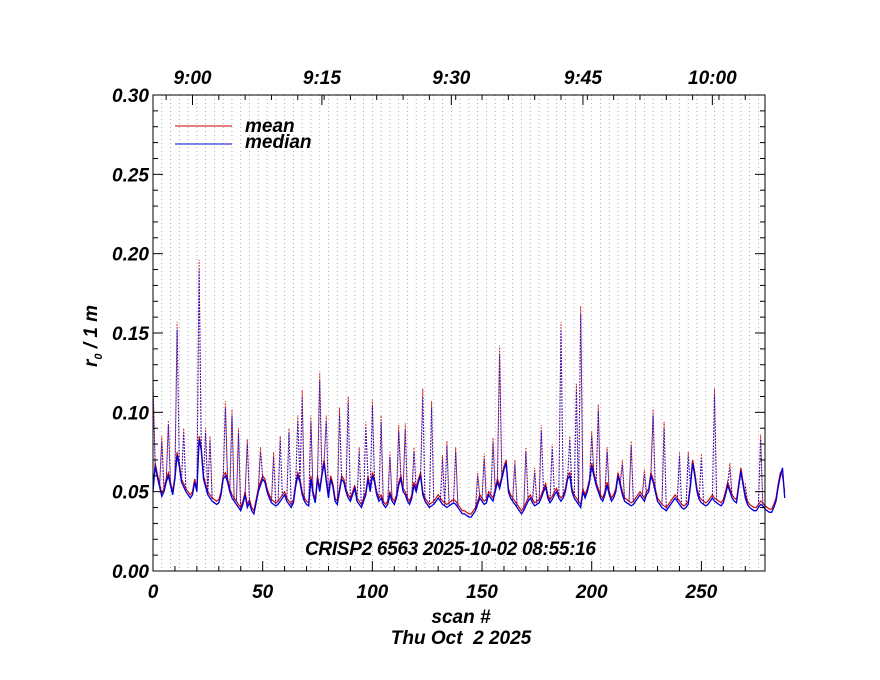 This screenshot has width=880, height=680. I want to click on x-tick-label: 50, so click(263, 592).